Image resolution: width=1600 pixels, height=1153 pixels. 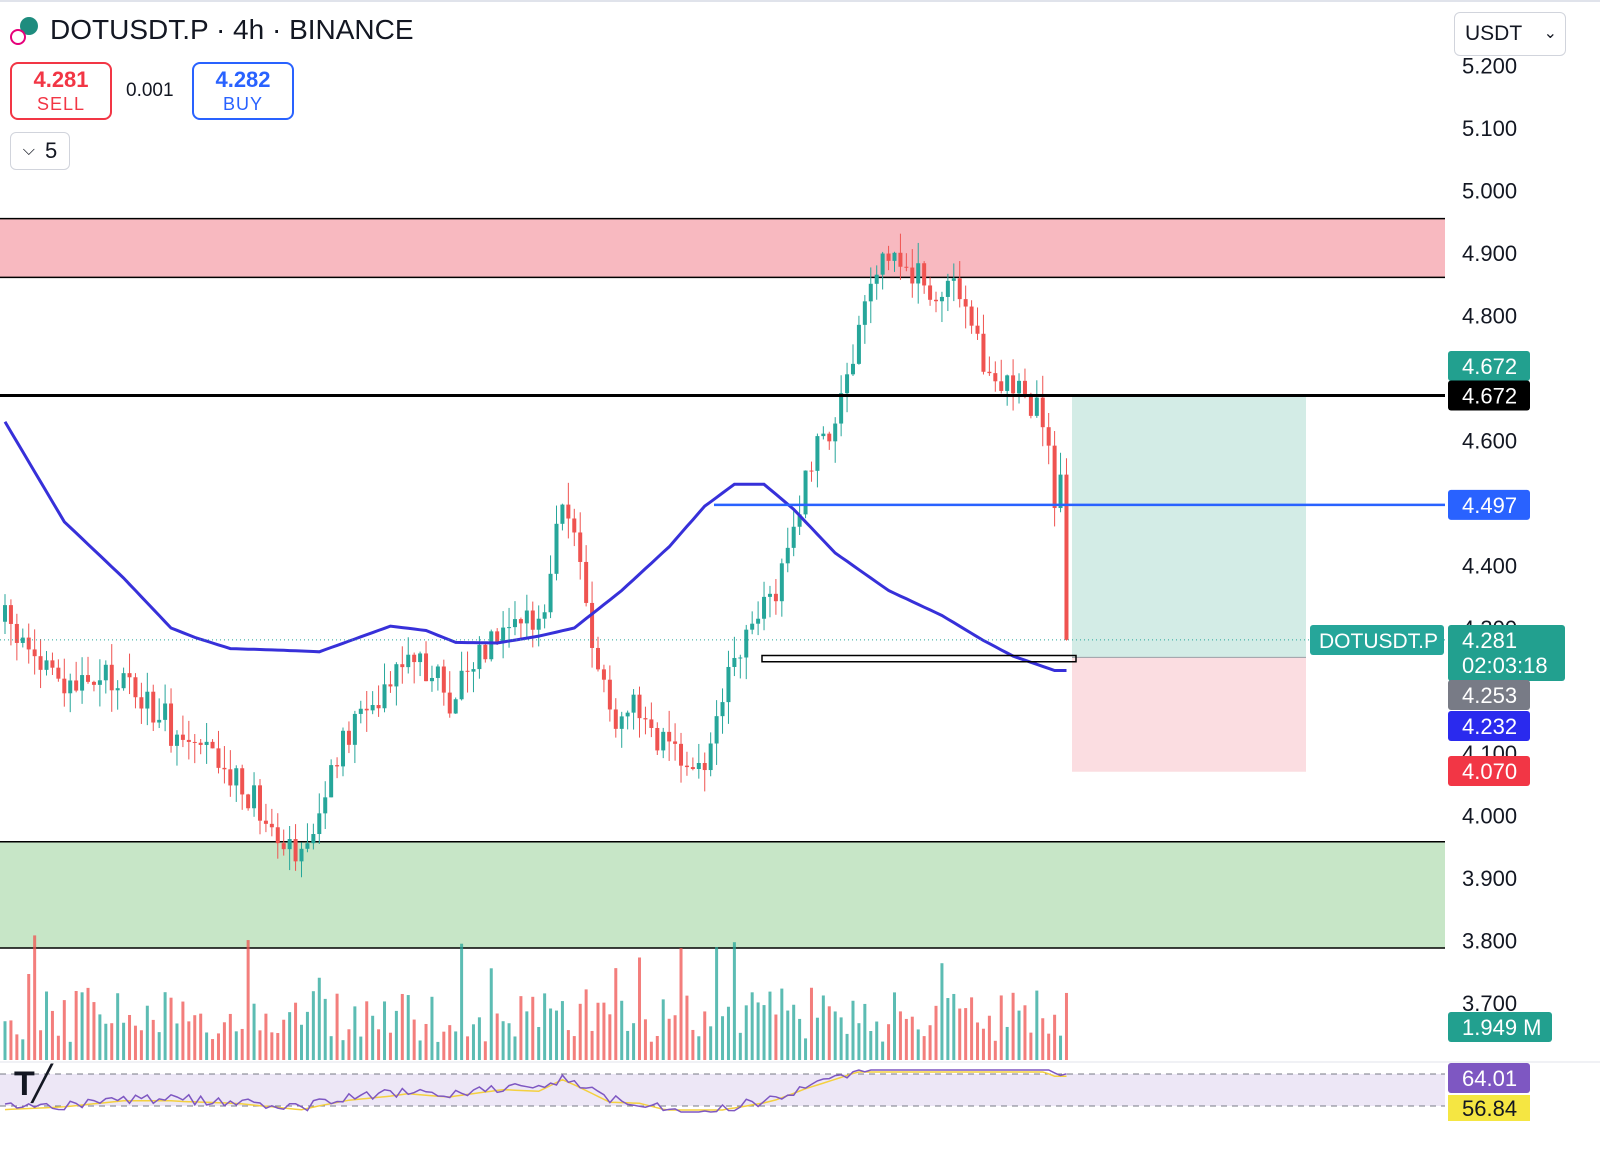 What do you see at coordinates (243, 79) in the screenshot?
I see `buy-price: 4.282` at bounding box center [243, 79].